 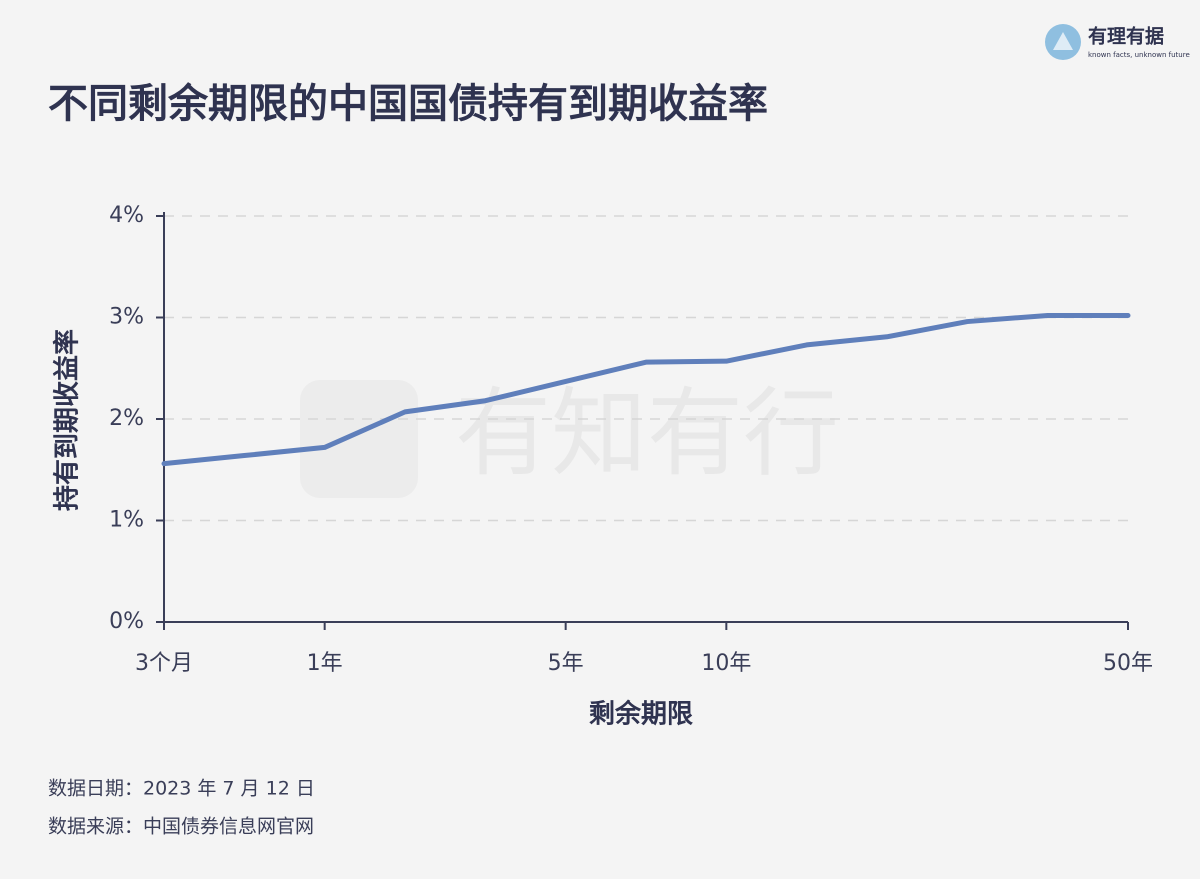 I want to click on brand-name: 有理有据, so click(x=1126, y=36).